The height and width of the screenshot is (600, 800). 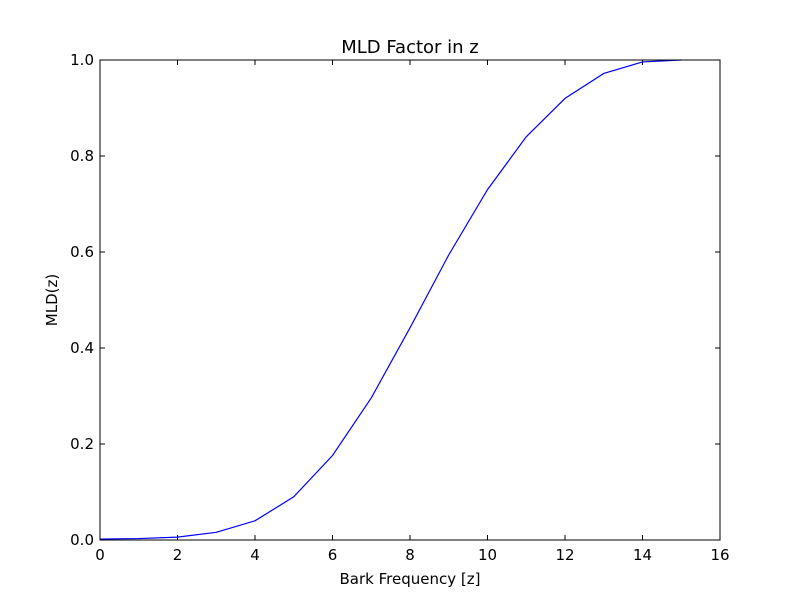 What do you see at coordinates (82, 60) in the screenshot?
I see `y-tick-label: 1.0` at bounding box center [82, 60].